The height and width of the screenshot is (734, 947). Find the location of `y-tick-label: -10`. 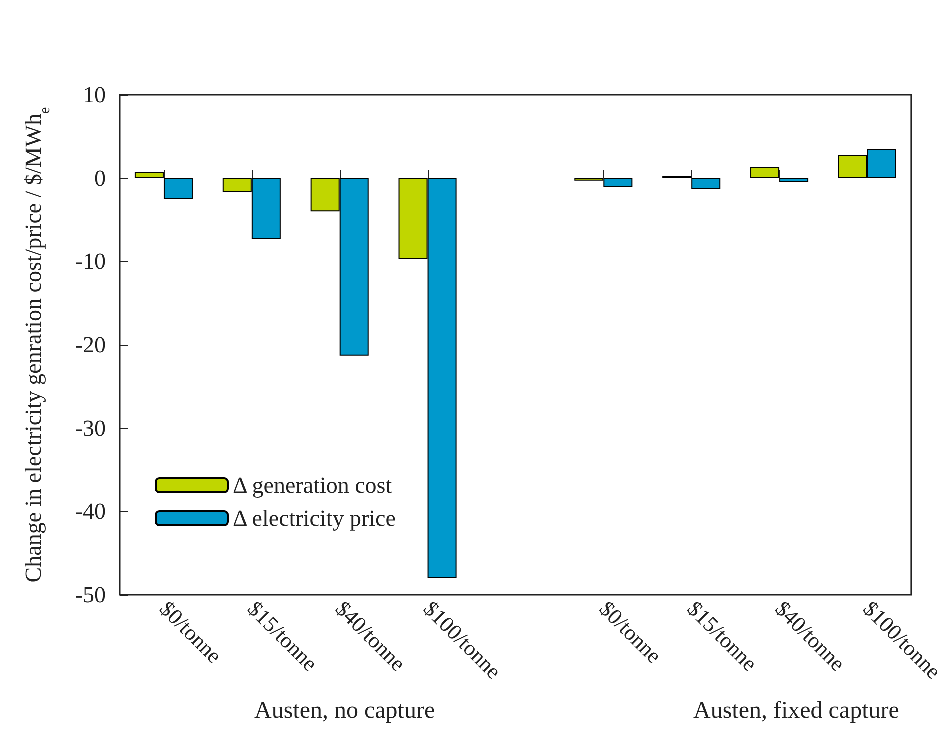

y-tick-label: -10 is located at coordinates (90, 261).